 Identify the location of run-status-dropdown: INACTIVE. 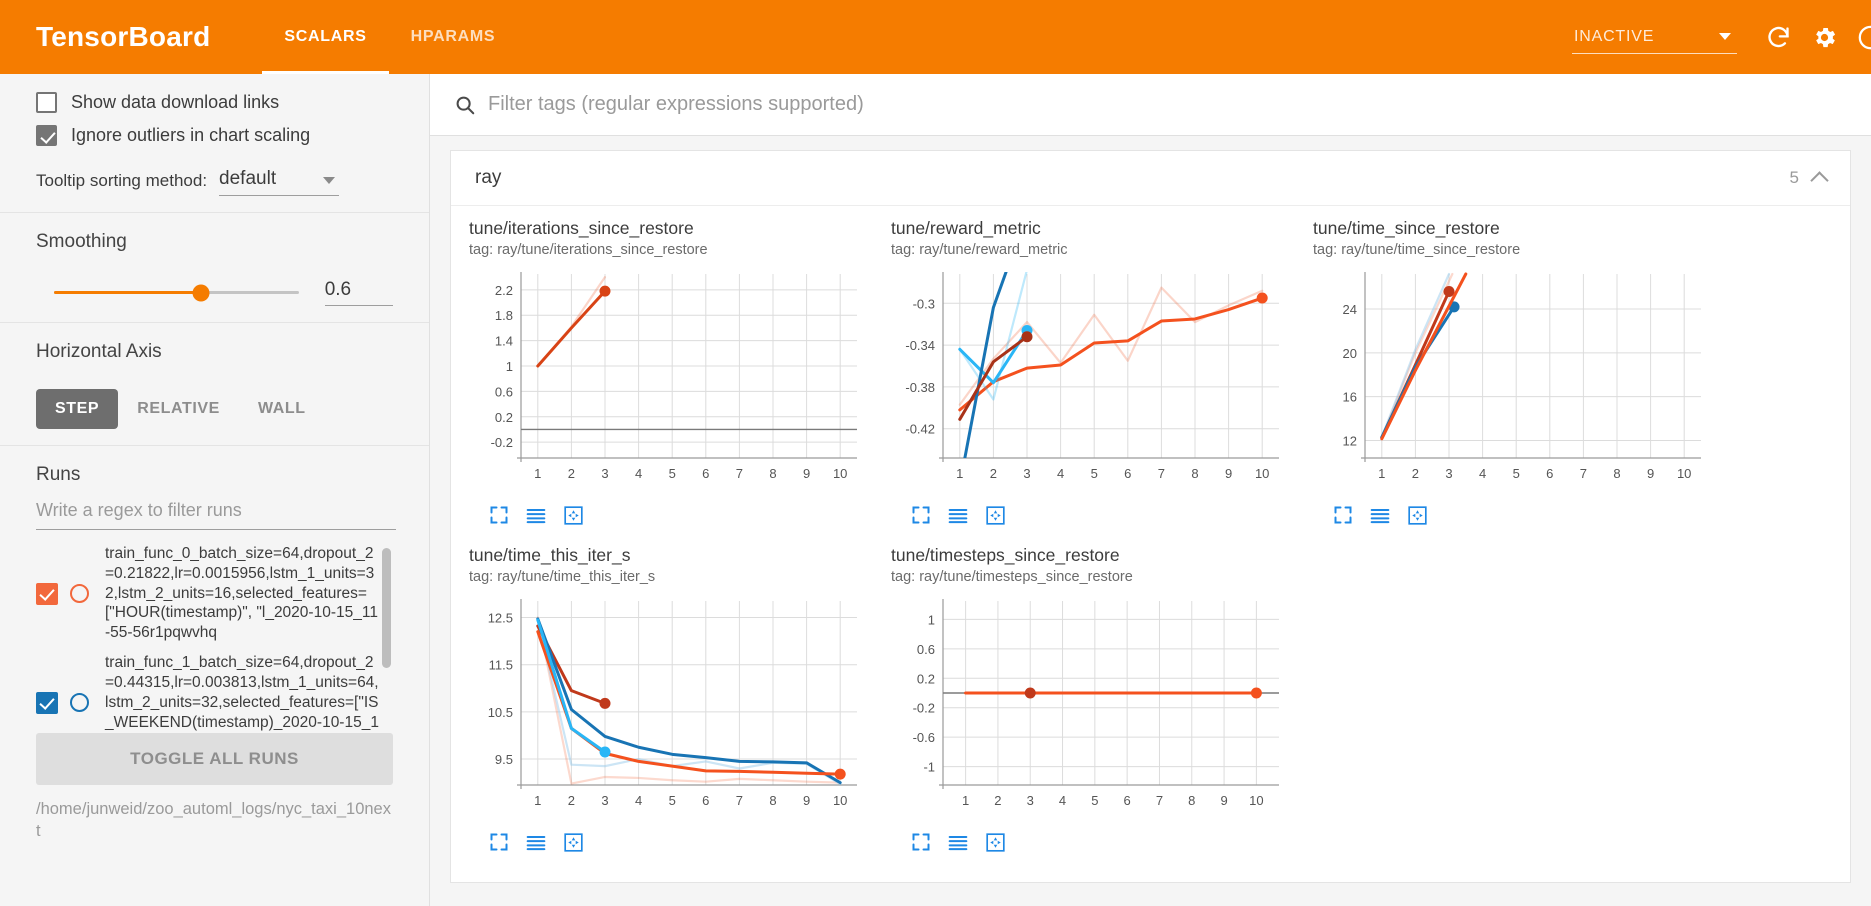
(1654, 39).